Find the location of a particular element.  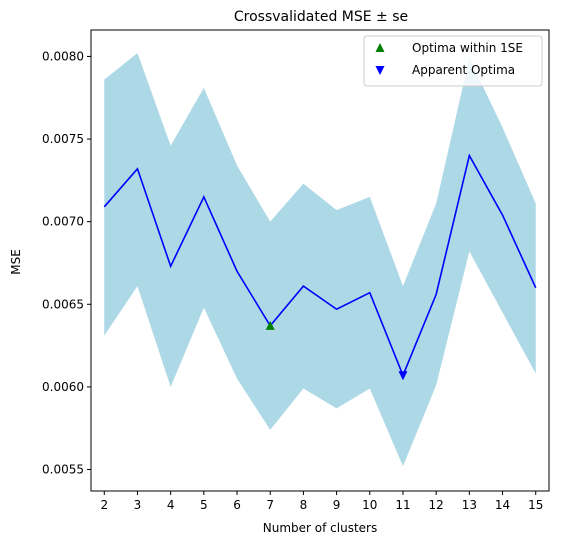

legend-items: Optima within 1SE Apparent Optima is located at coordinates (449, 59).